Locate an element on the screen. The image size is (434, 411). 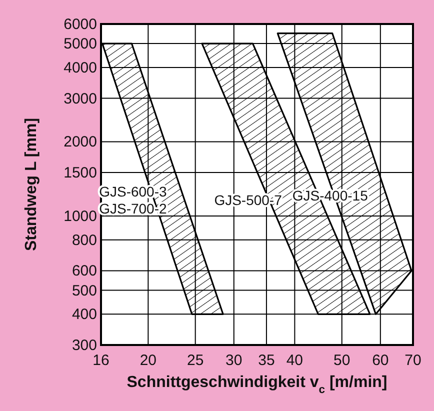
y-tick-label: 3000 is located at coordinates (80, 99).